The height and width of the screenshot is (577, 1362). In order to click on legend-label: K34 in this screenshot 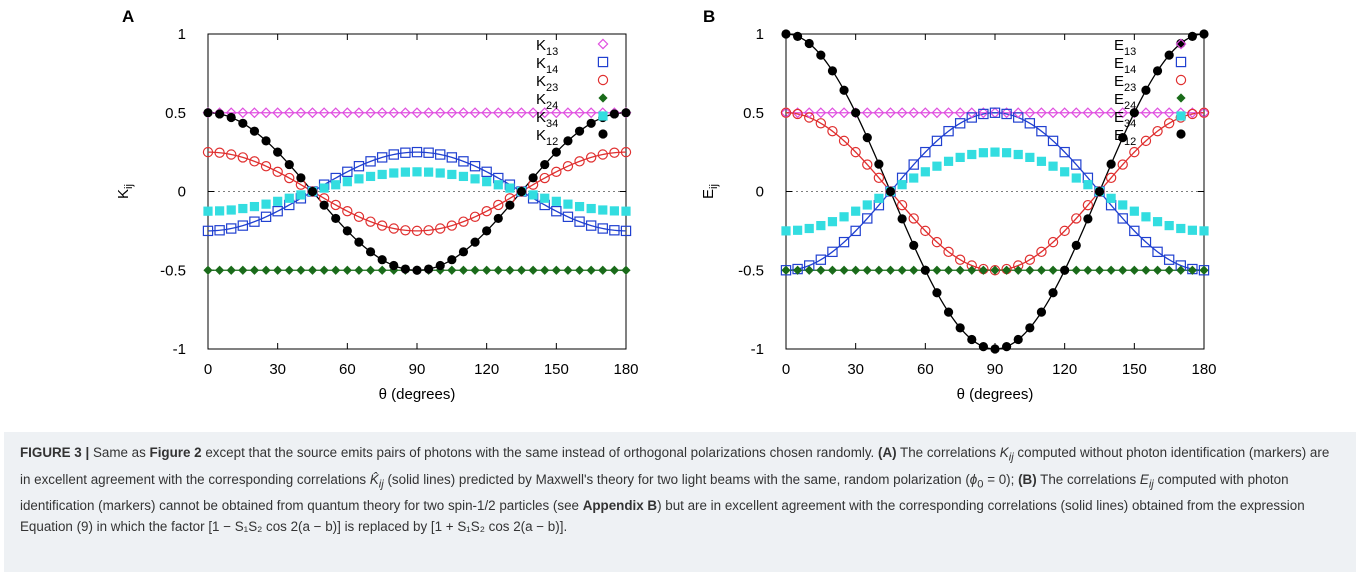, I will do `click(547, 119)`.